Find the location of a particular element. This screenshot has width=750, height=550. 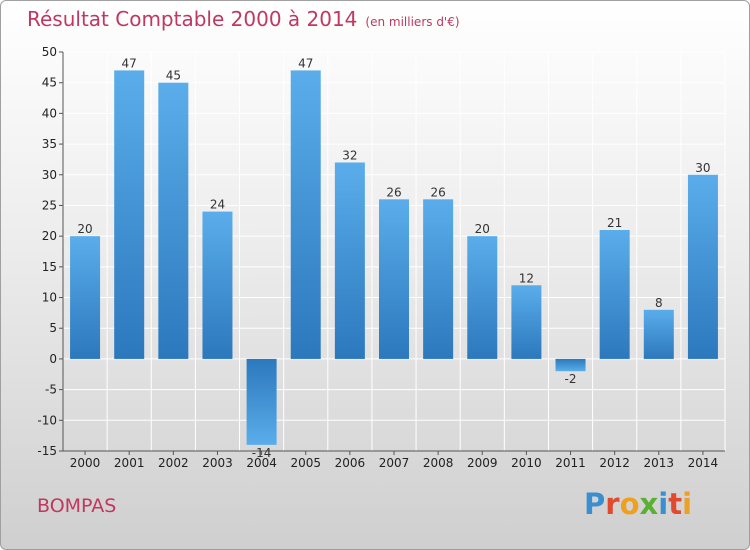

x-tick-label: 2004 is located at coordinates (261, 463).